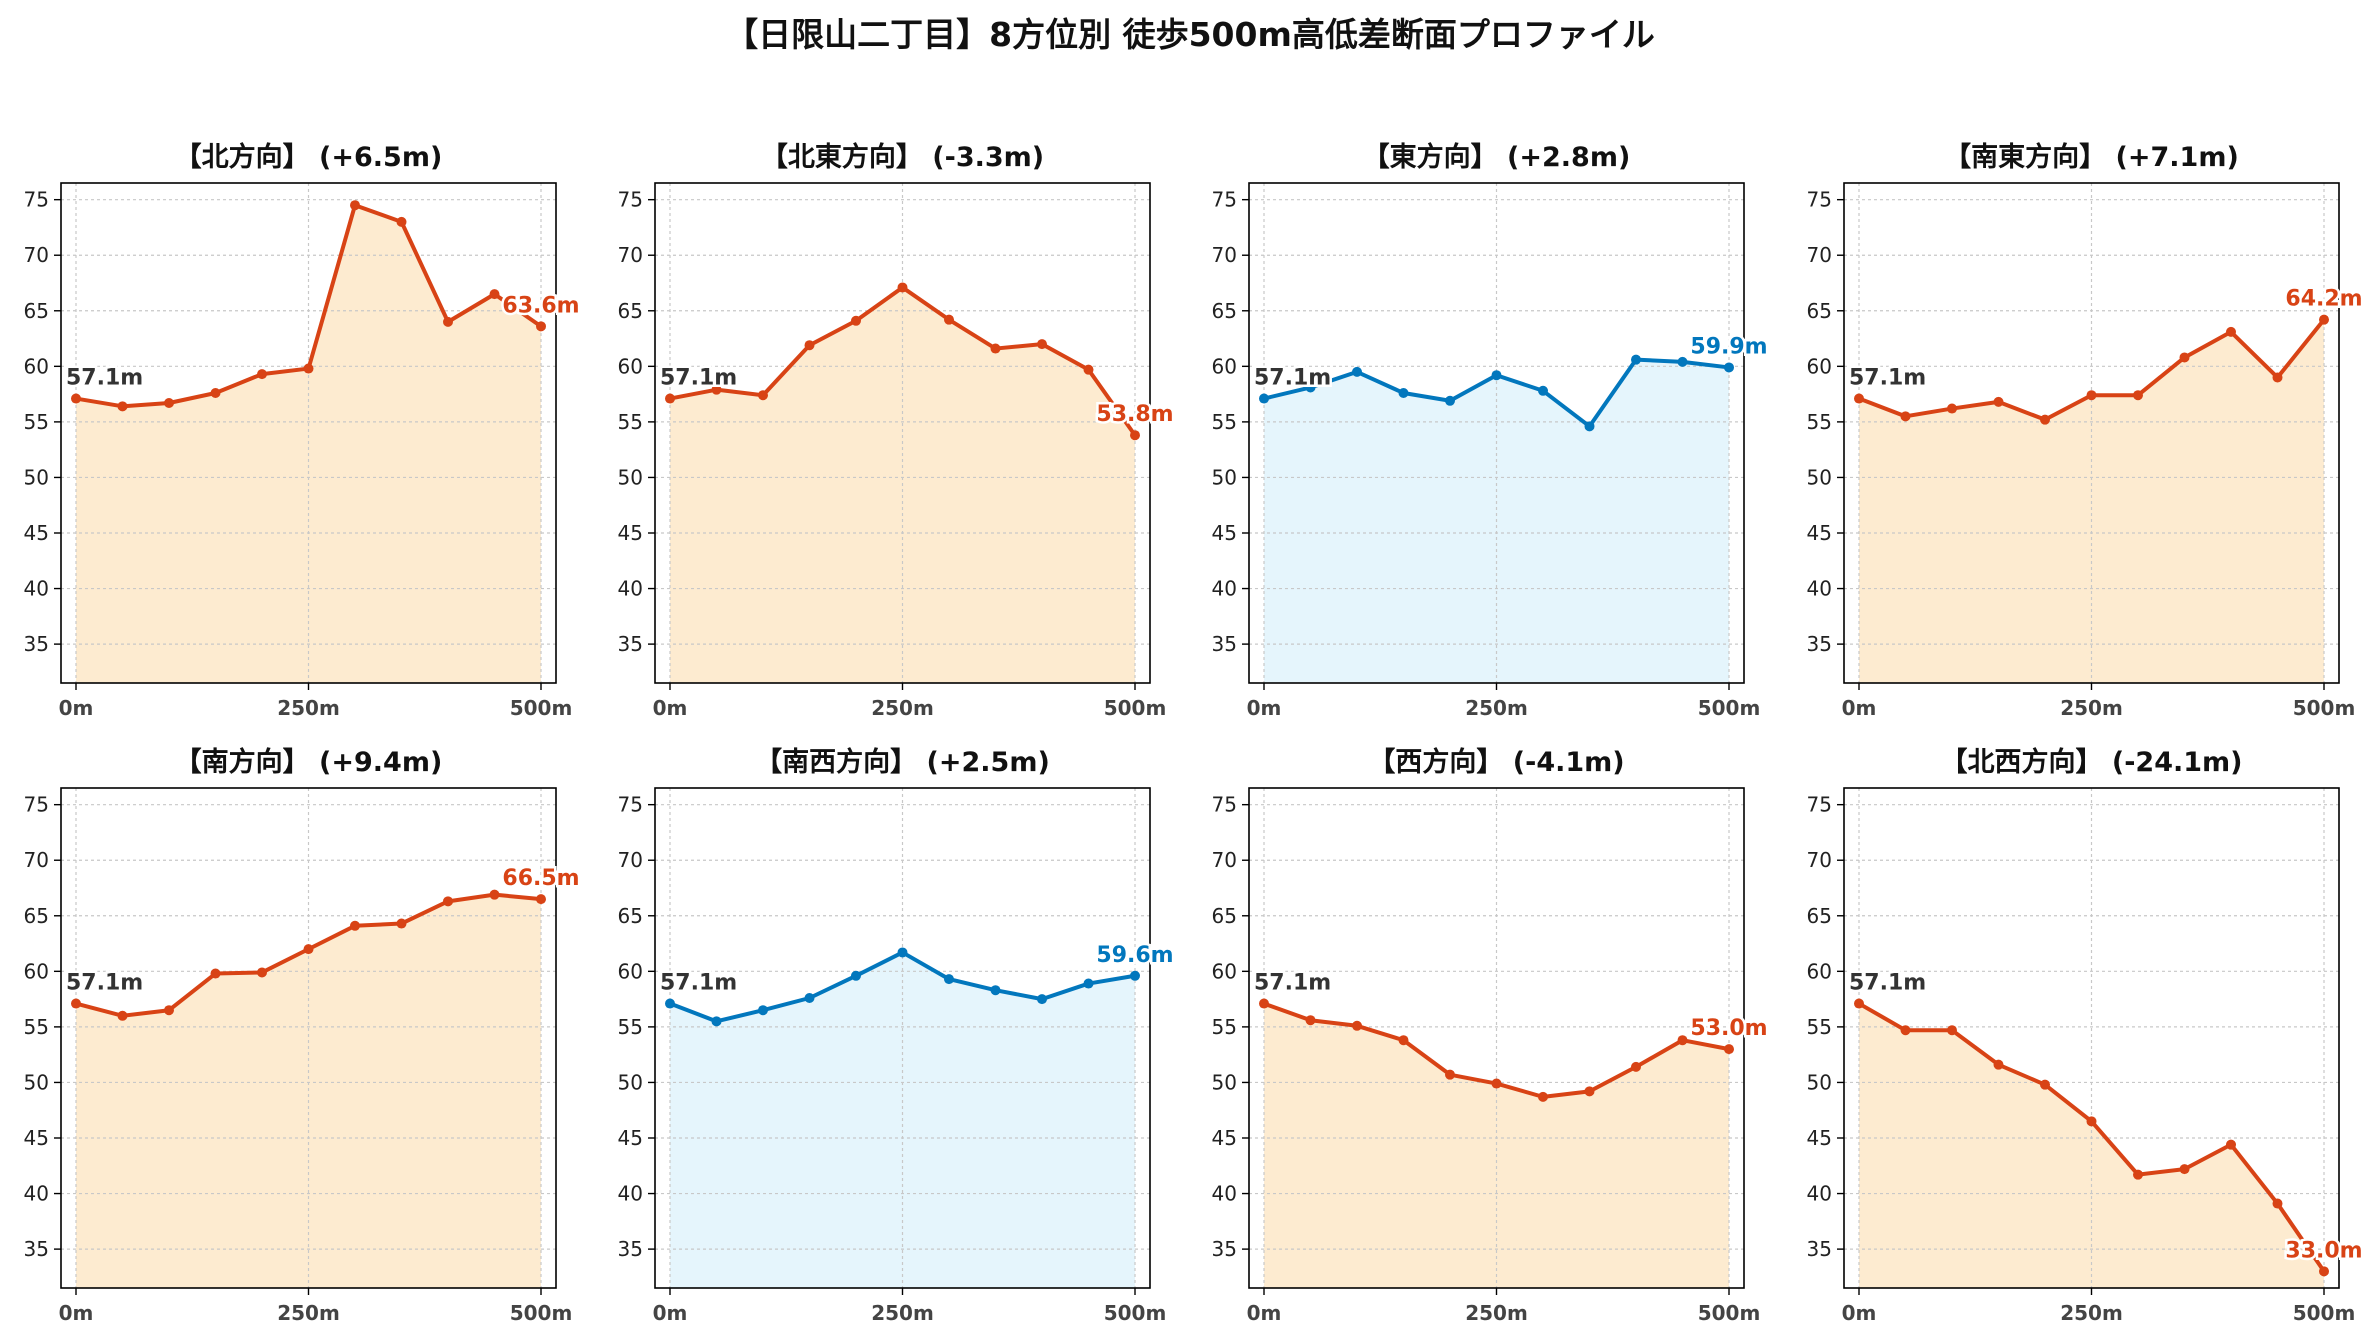 Image resolution: width=2380 pixels, height=1340 pixels. Describe the element at coordinates (1224, 200) in the screenshot. I see `y-tick-label: 75` at that location.